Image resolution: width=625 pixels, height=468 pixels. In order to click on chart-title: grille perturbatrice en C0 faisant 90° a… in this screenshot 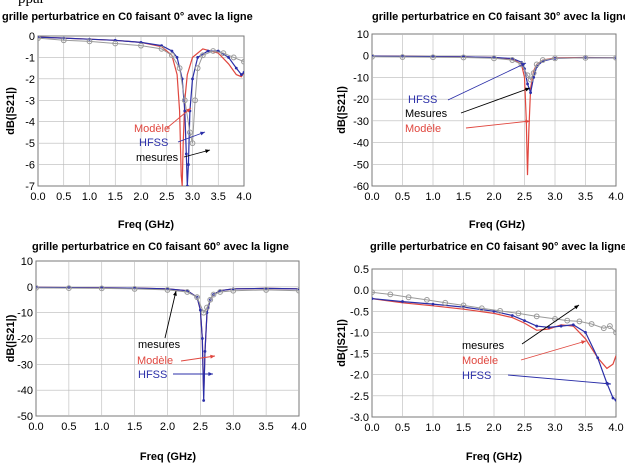, I will do `click(497, 247)`.